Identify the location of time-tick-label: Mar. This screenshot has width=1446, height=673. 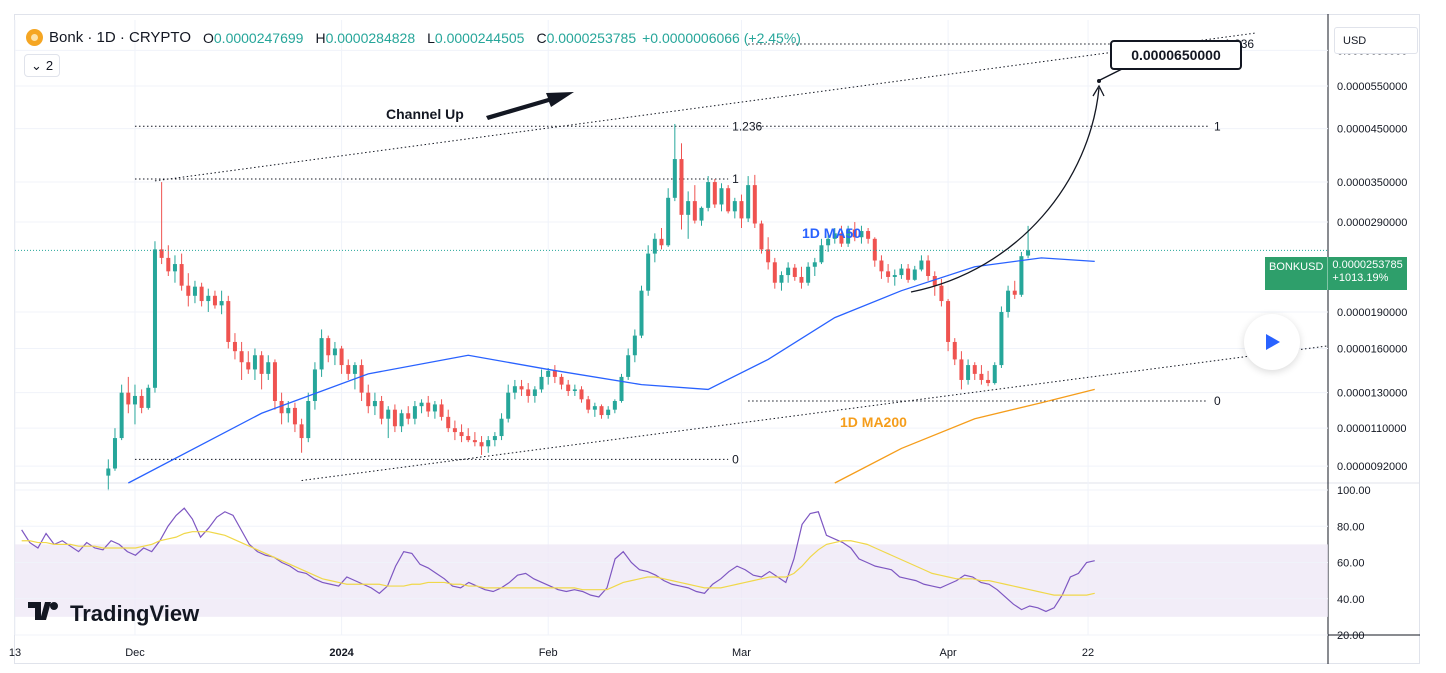
(741, 653).